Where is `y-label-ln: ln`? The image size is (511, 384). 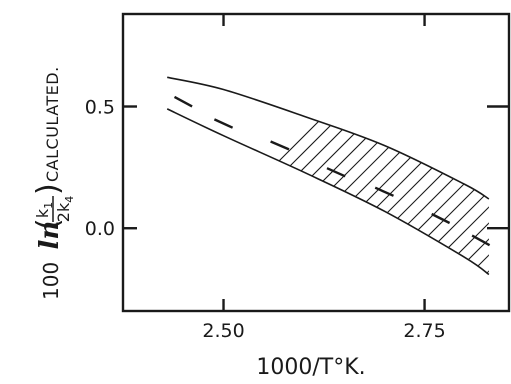 y-label-ln: ln is located at coordinates (50, 235).